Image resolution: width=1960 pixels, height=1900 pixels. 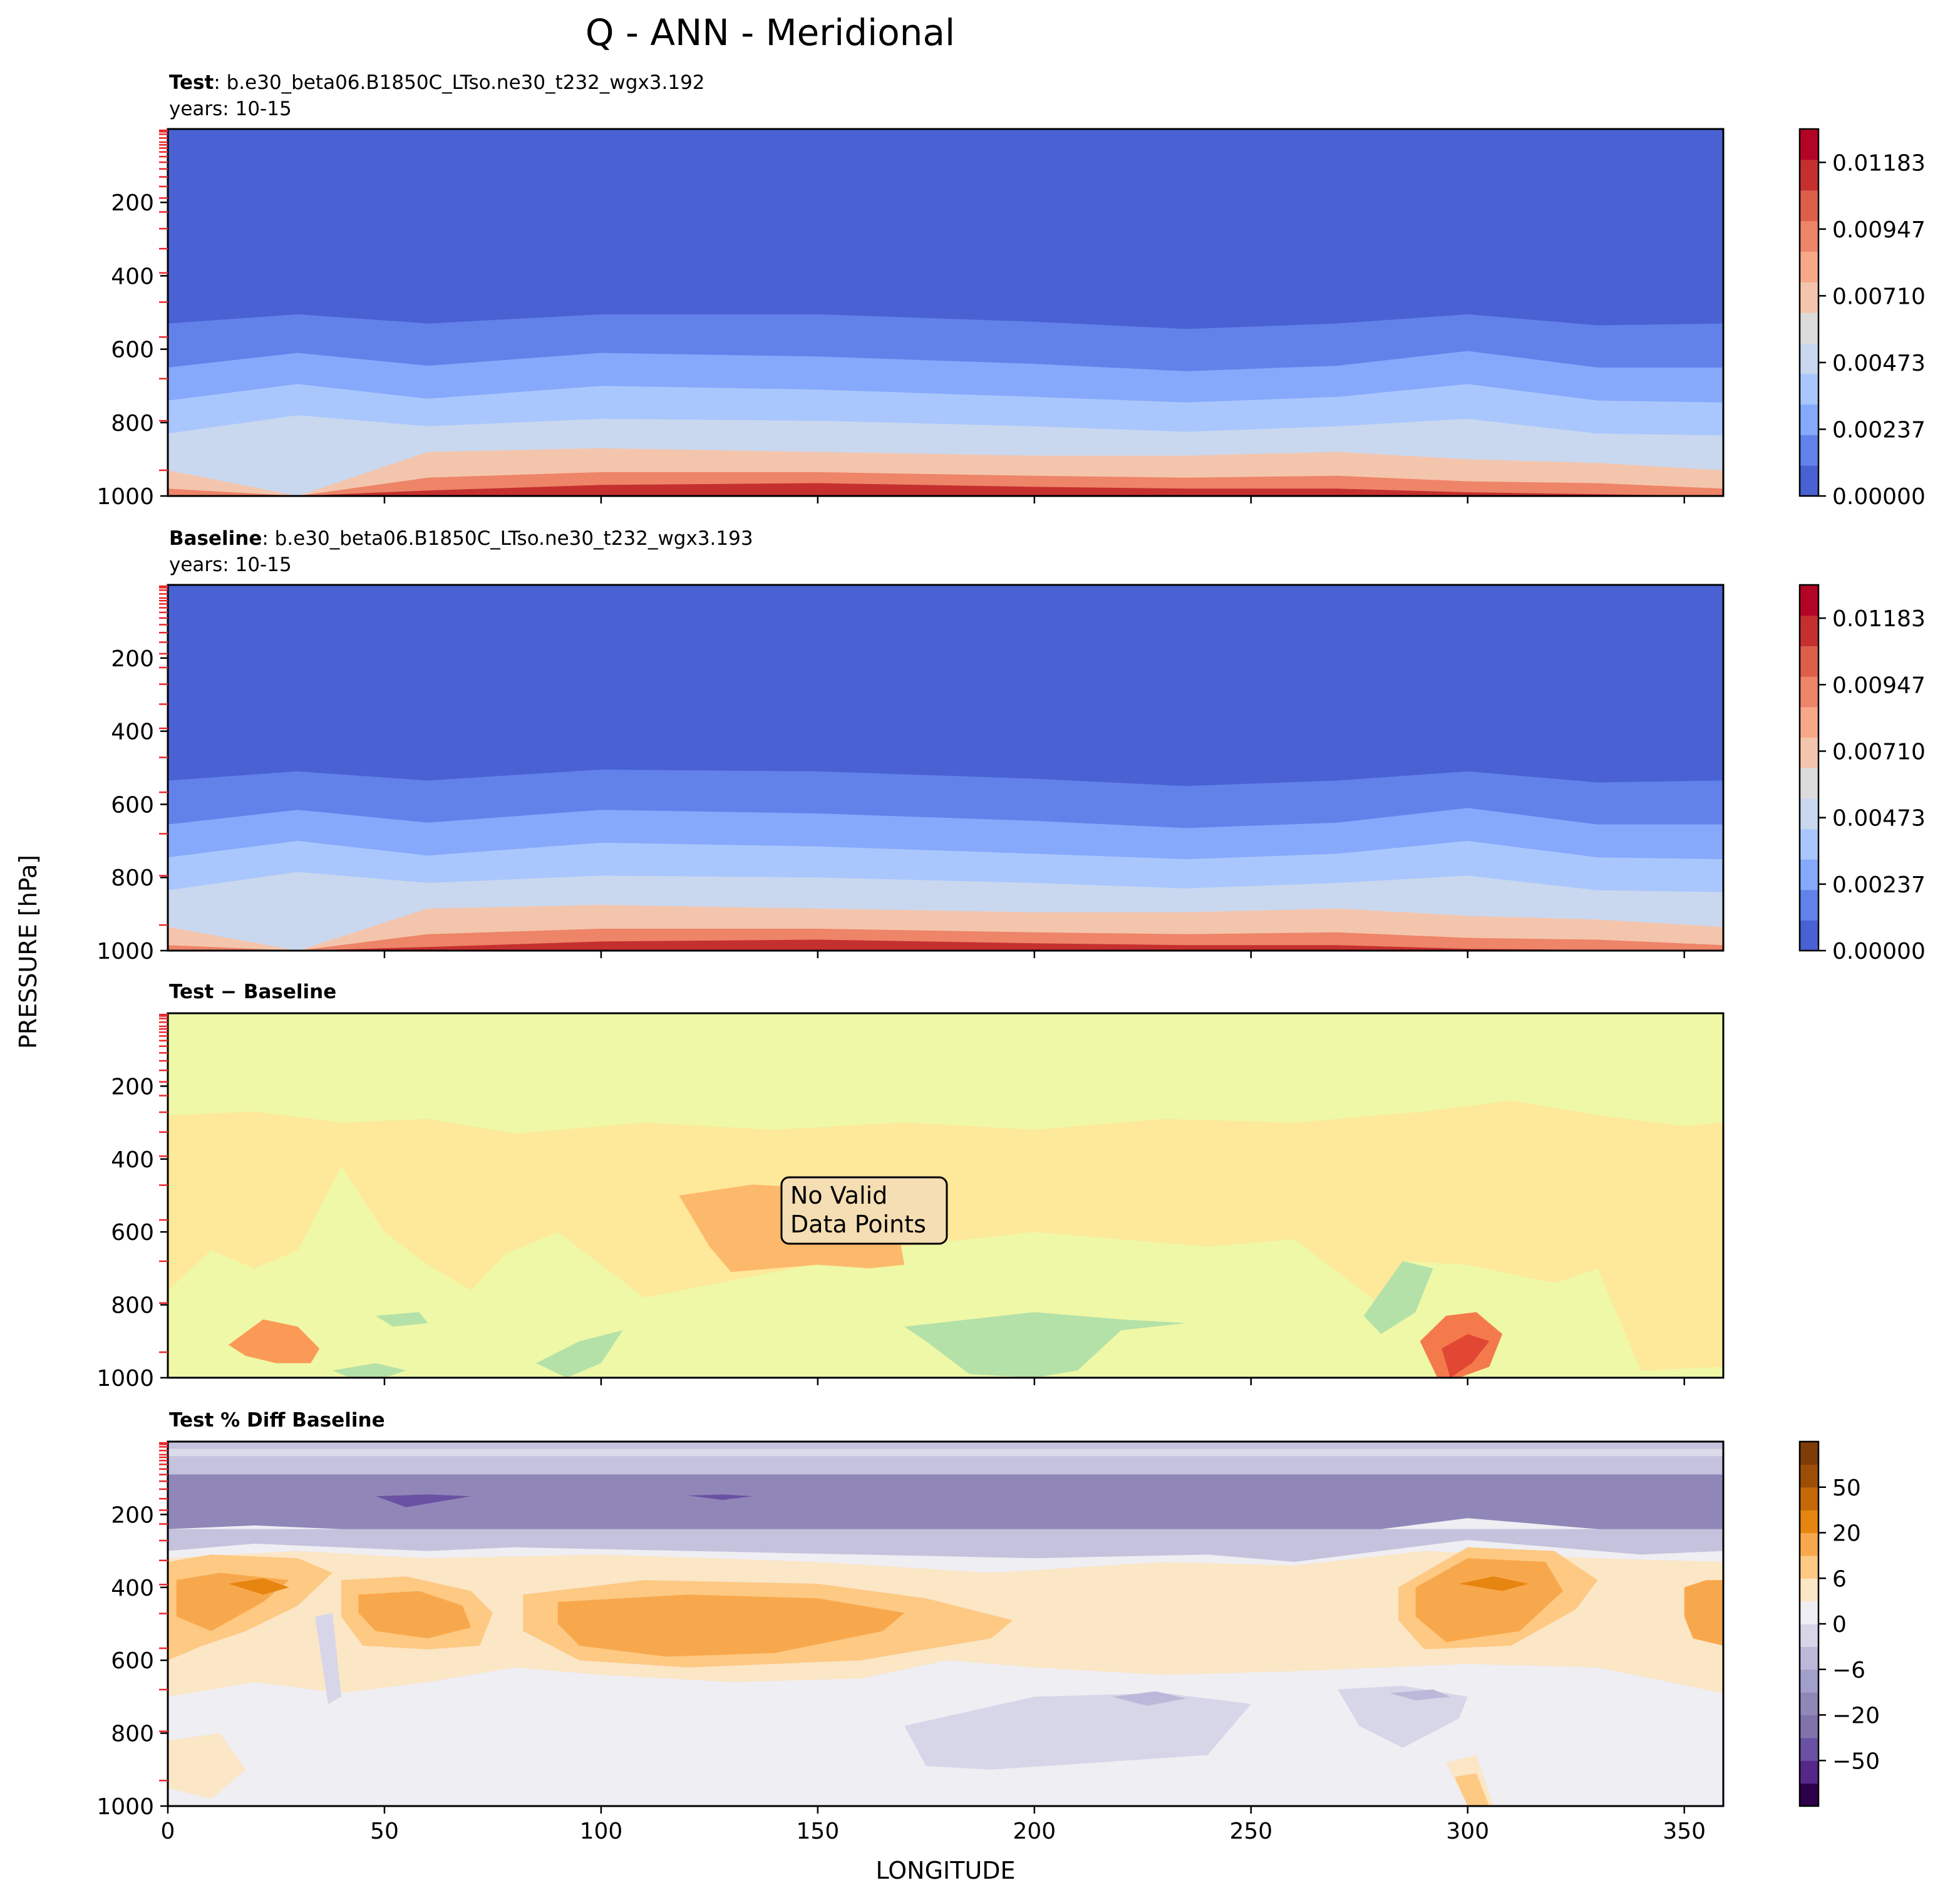 What do you see at coordinates (1684, 1831) in the screenshot?
I see `x-tick-label: 350` at bounding box center [1684, 1831].